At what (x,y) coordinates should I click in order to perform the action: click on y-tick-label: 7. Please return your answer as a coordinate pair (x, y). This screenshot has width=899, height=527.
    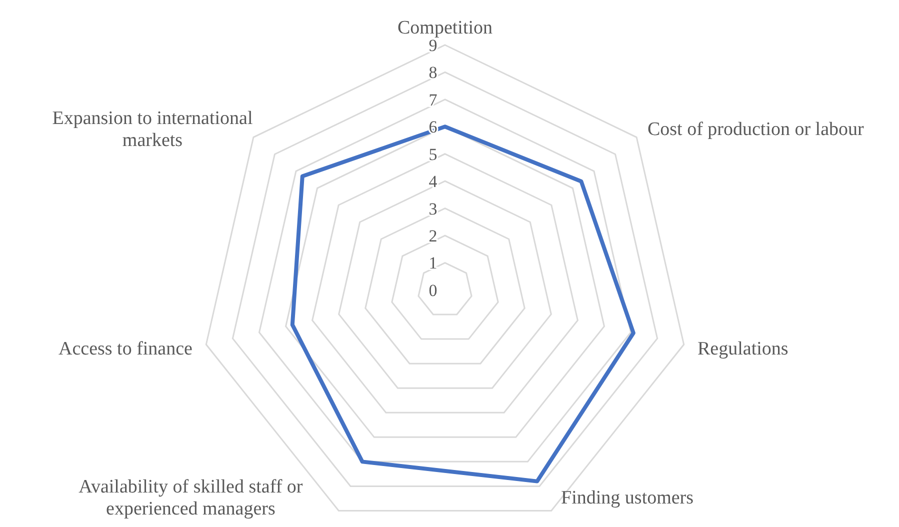
    Looking at the image, I should click on (433, 100).